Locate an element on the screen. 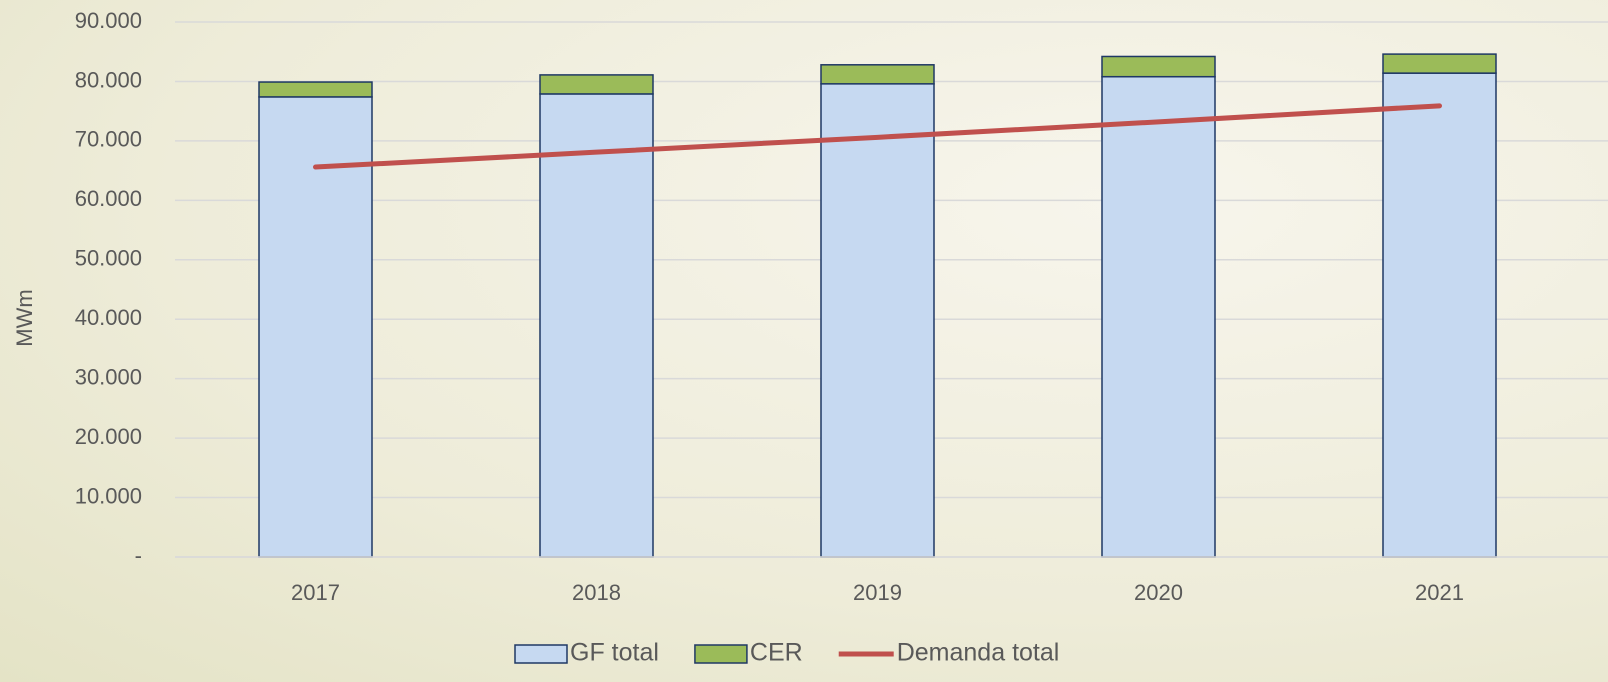  legend-label: CER is located at coordinates (776, 653).